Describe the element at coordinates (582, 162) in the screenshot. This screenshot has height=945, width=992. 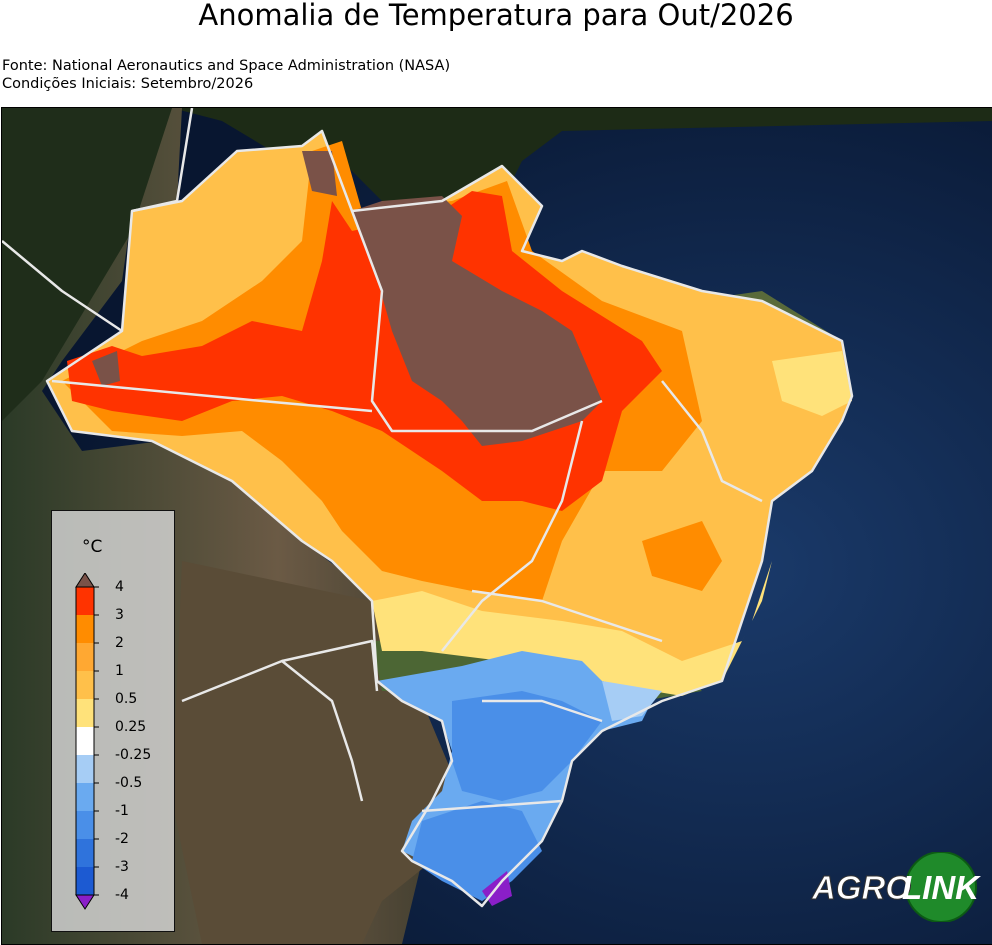
I see `north-land` at that location.